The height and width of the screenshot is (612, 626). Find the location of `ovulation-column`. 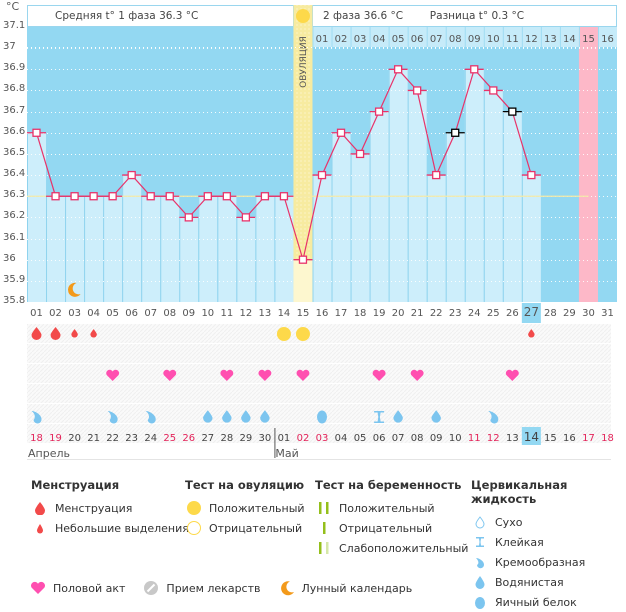

ovulation-column is located at coordinates (303, 153).